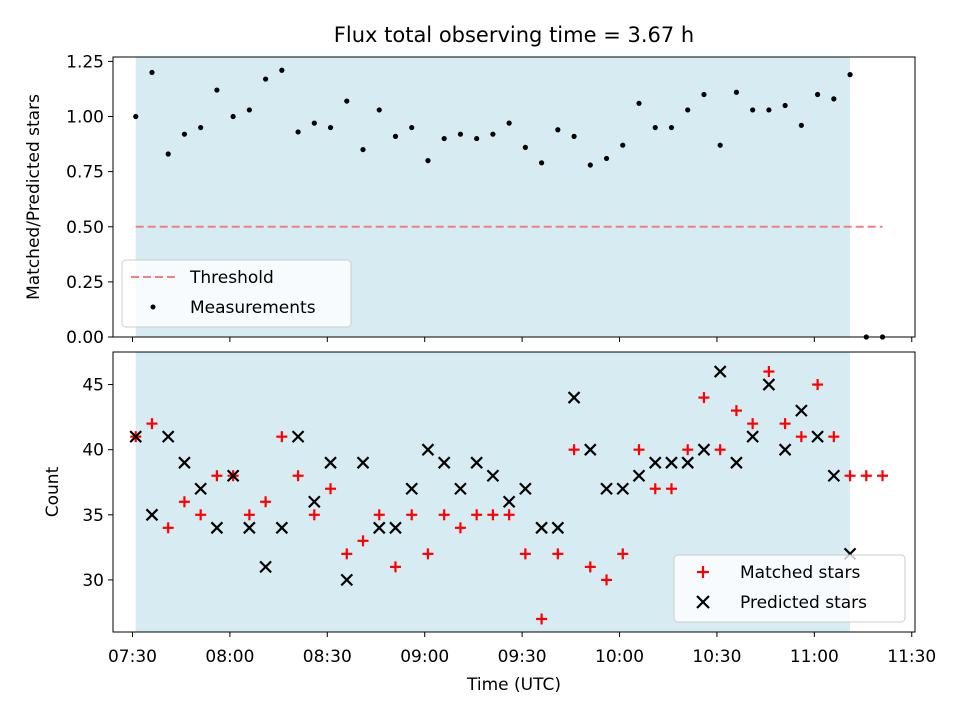  Describe the element at coordinates (513, 685) in the screenshot. I see `x-axis-label: Time (UTC)` at that location.